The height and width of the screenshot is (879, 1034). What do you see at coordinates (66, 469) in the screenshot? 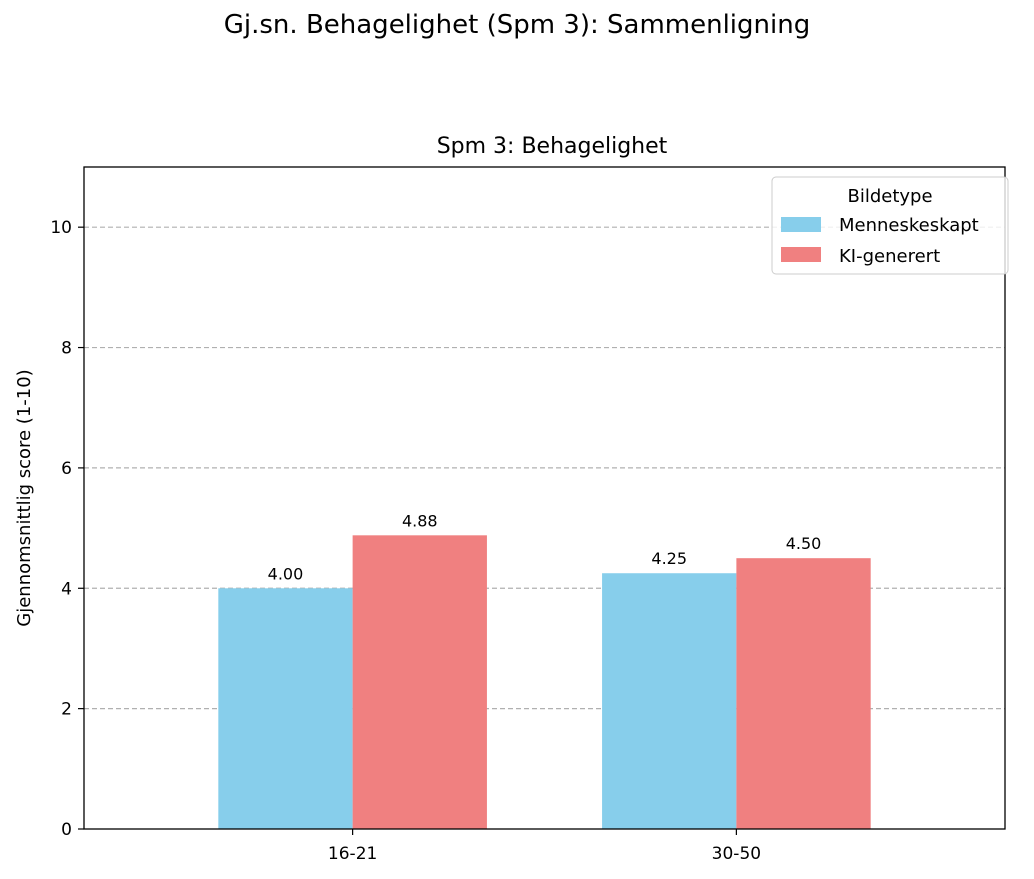
I see `y-tick-label: 6` at bounding box center [66, 469].